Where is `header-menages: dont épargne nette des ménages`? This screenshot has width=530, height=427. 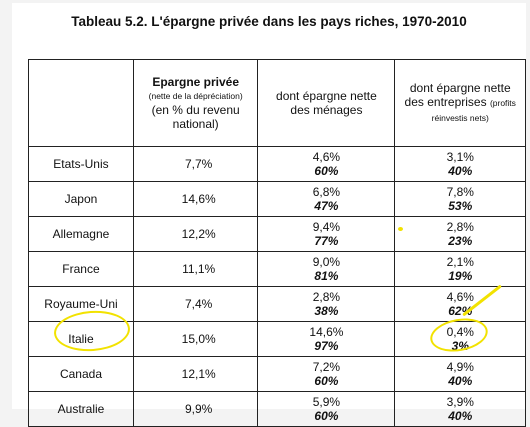
header-menages: dont épargne nette des ménages is located at coordinates (326, 103).